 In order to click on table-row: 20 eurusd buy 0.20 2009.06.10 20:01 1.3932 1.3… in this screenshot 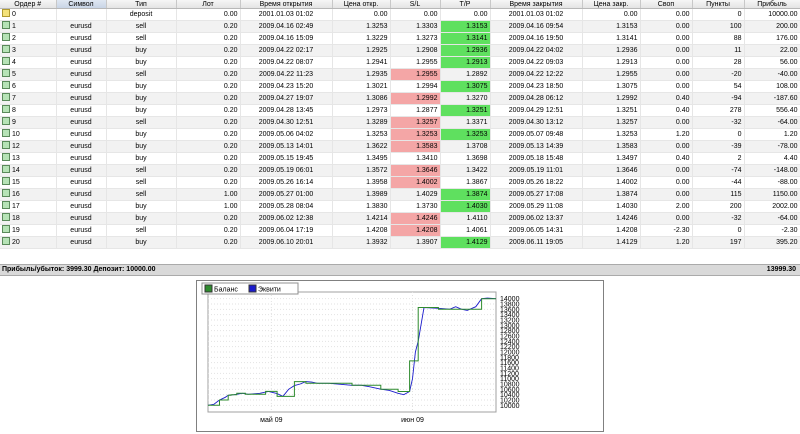, I will do `click(400, 242)`.